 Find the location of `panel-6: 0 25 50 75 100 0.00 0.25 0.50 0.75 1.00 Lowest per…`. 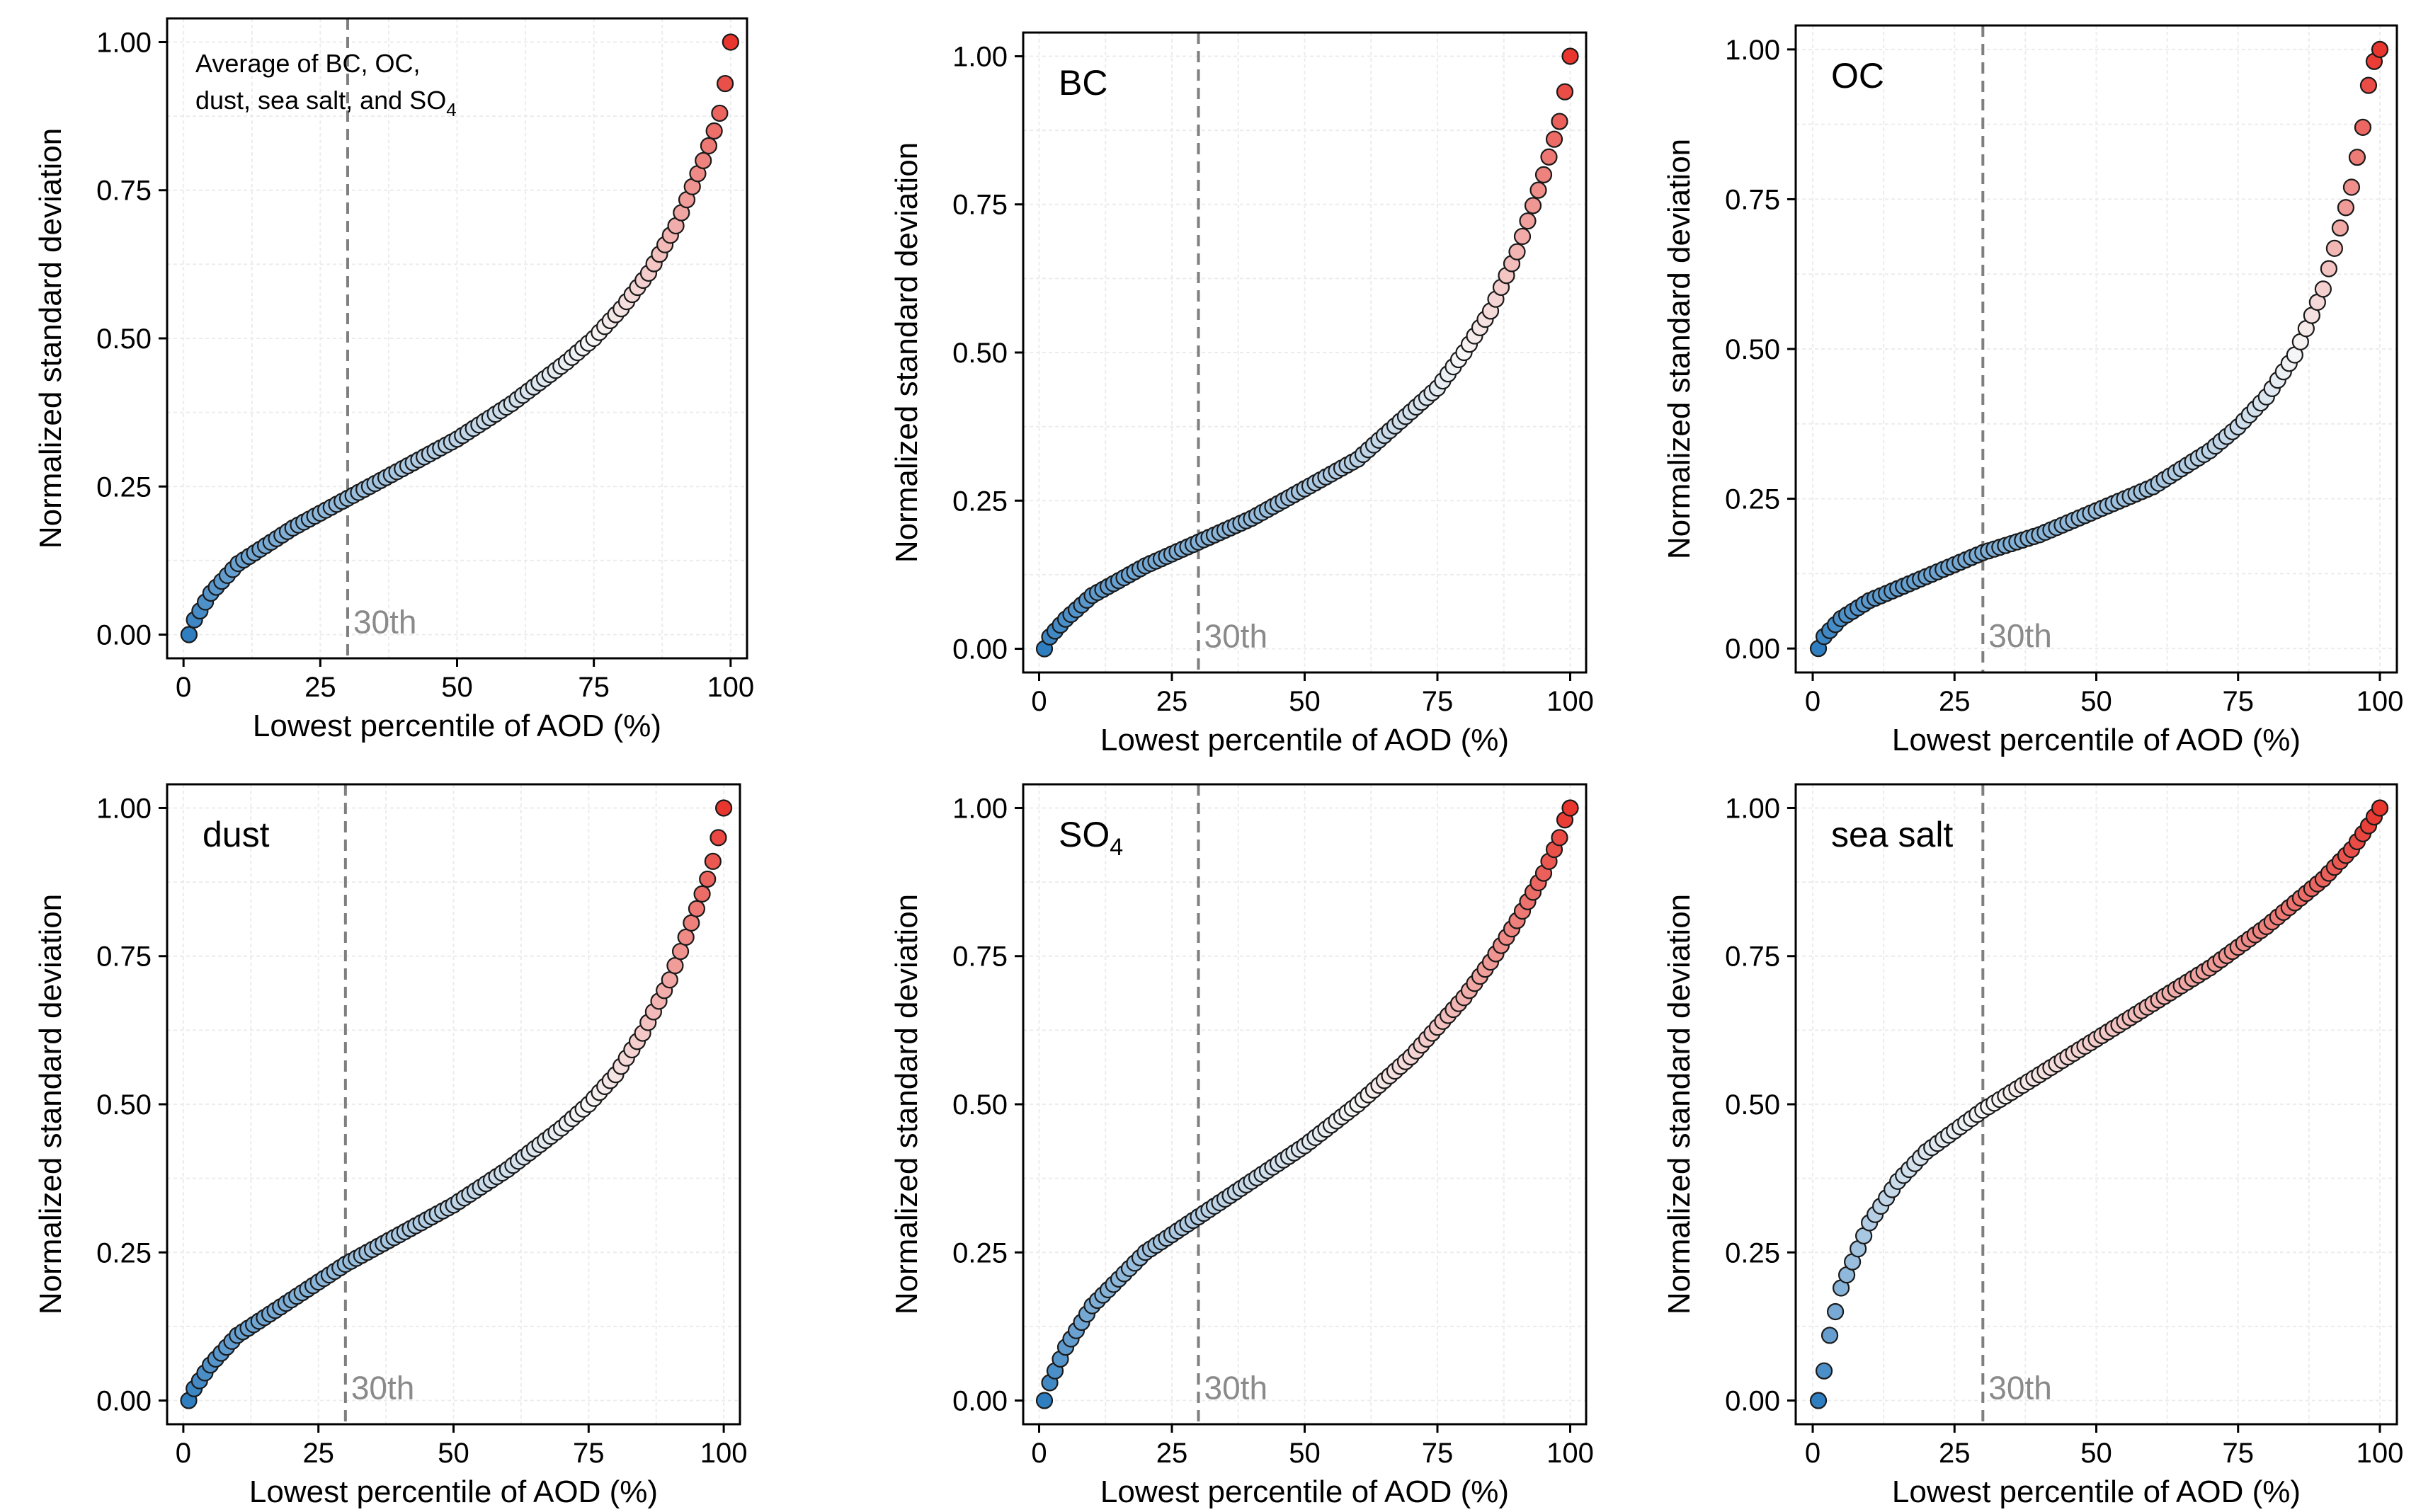

panel-6: 0 25 50 75 100 0.00 0.25 0.50 0.75 1.00 Lowest per… is located at coordinates (2033, 1146).